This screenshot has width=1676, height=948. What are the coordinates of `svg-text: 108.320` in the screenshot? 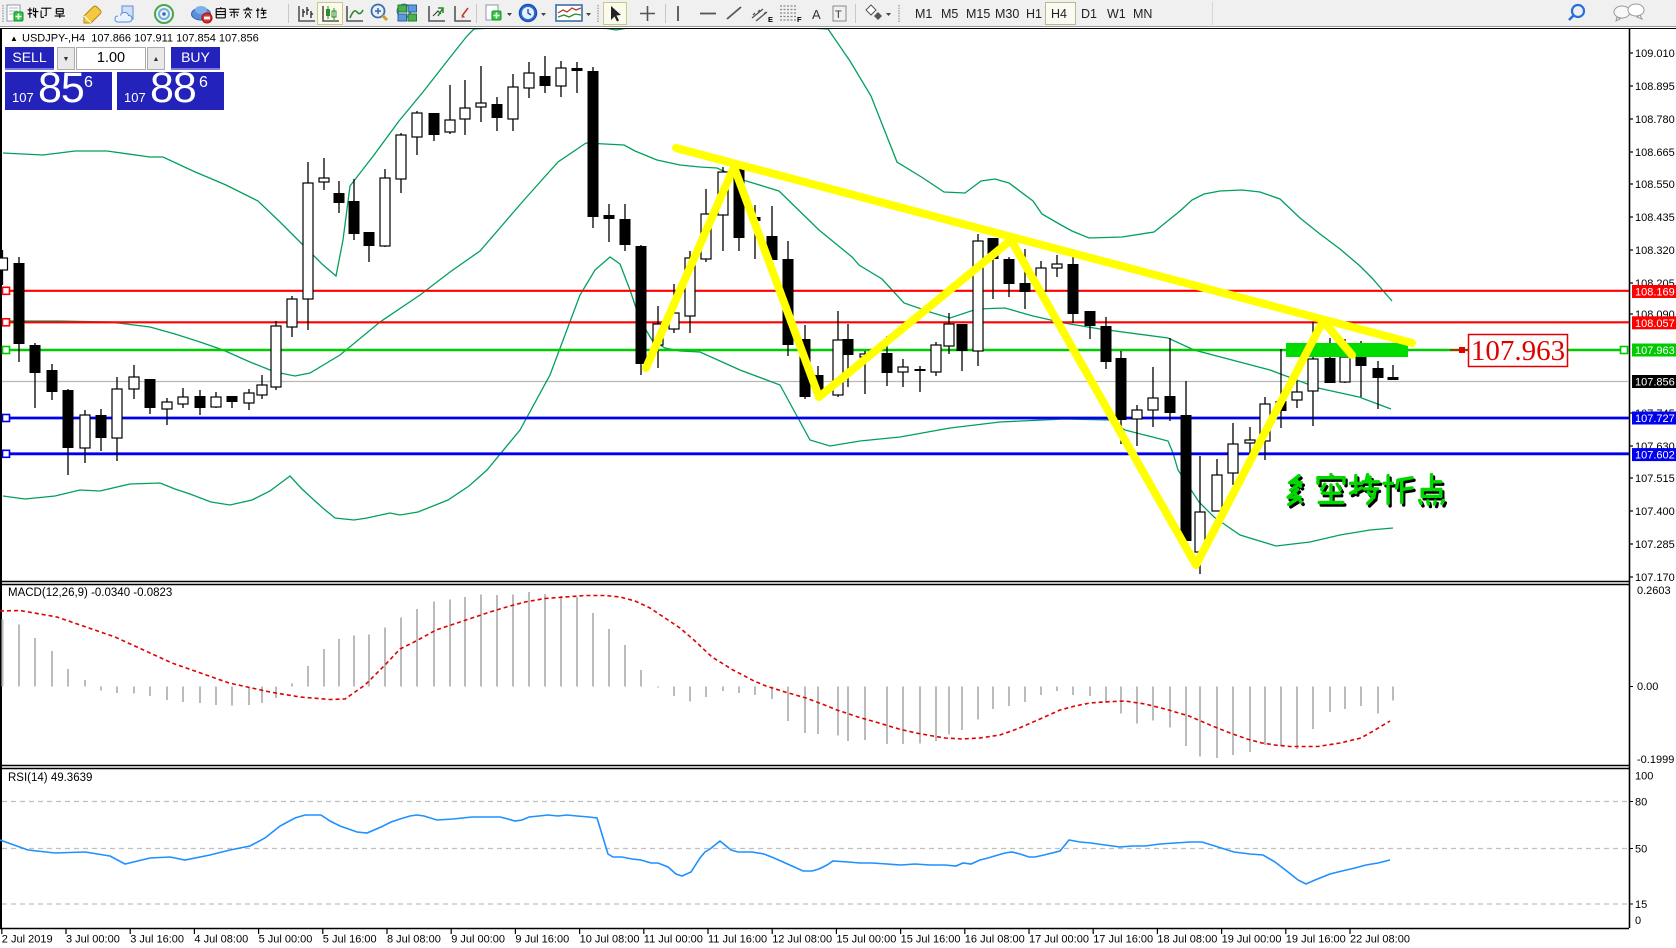 It's located at (1655, 251).